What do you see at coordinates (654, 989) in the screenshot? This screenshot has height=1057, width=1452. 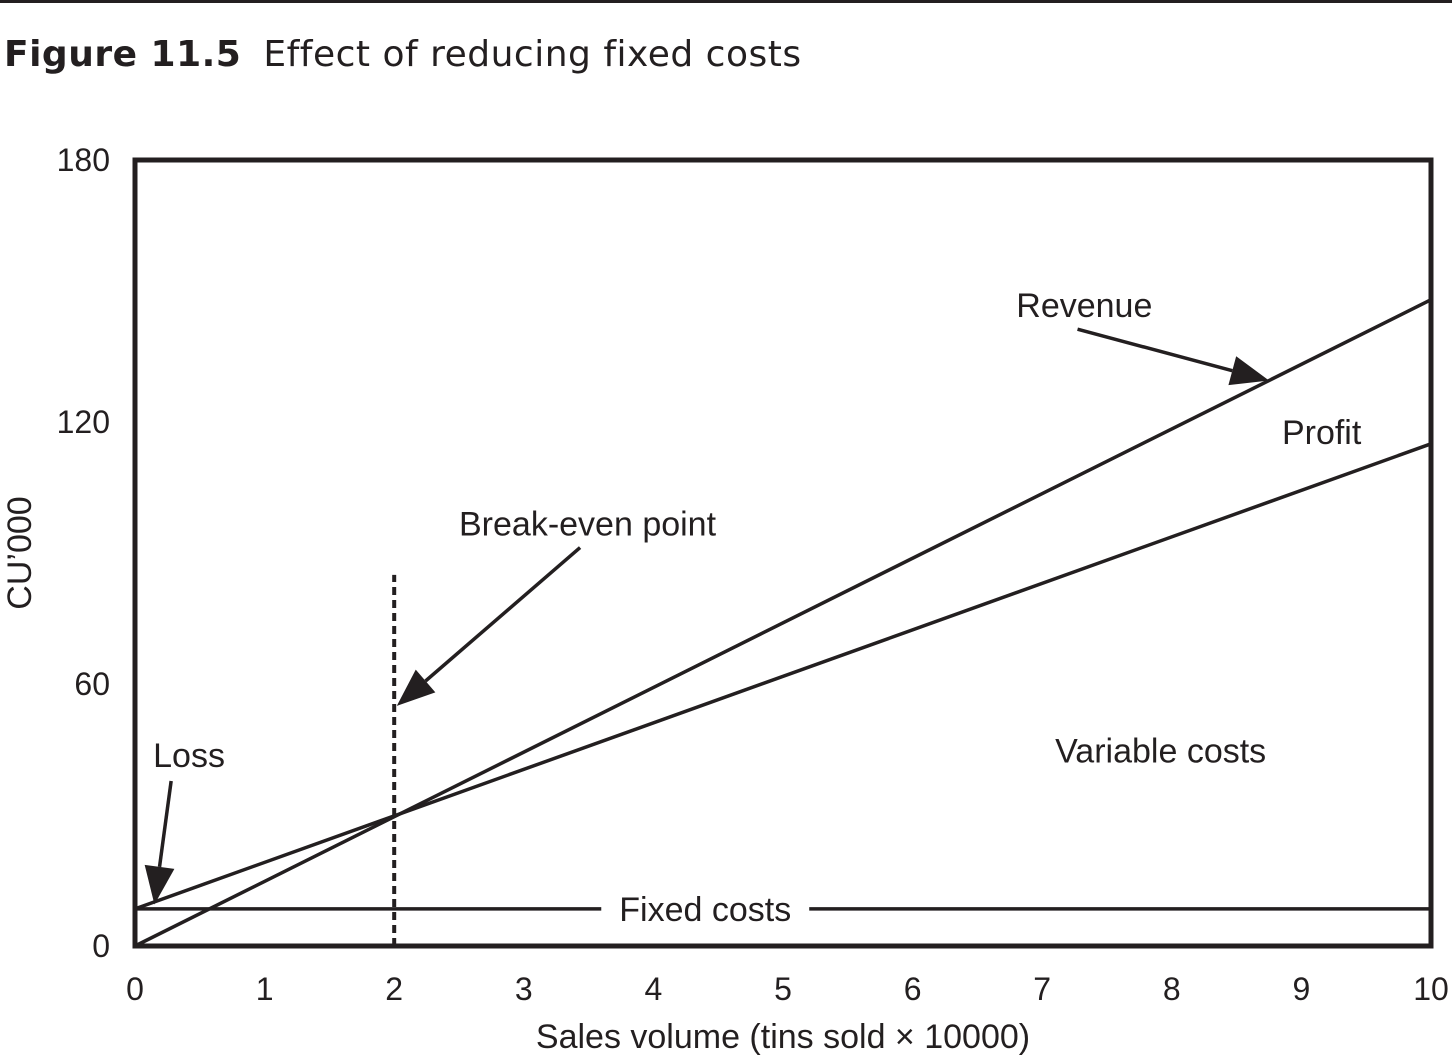 I see `x-tick-label: 4` at bounding box center [654, 989].